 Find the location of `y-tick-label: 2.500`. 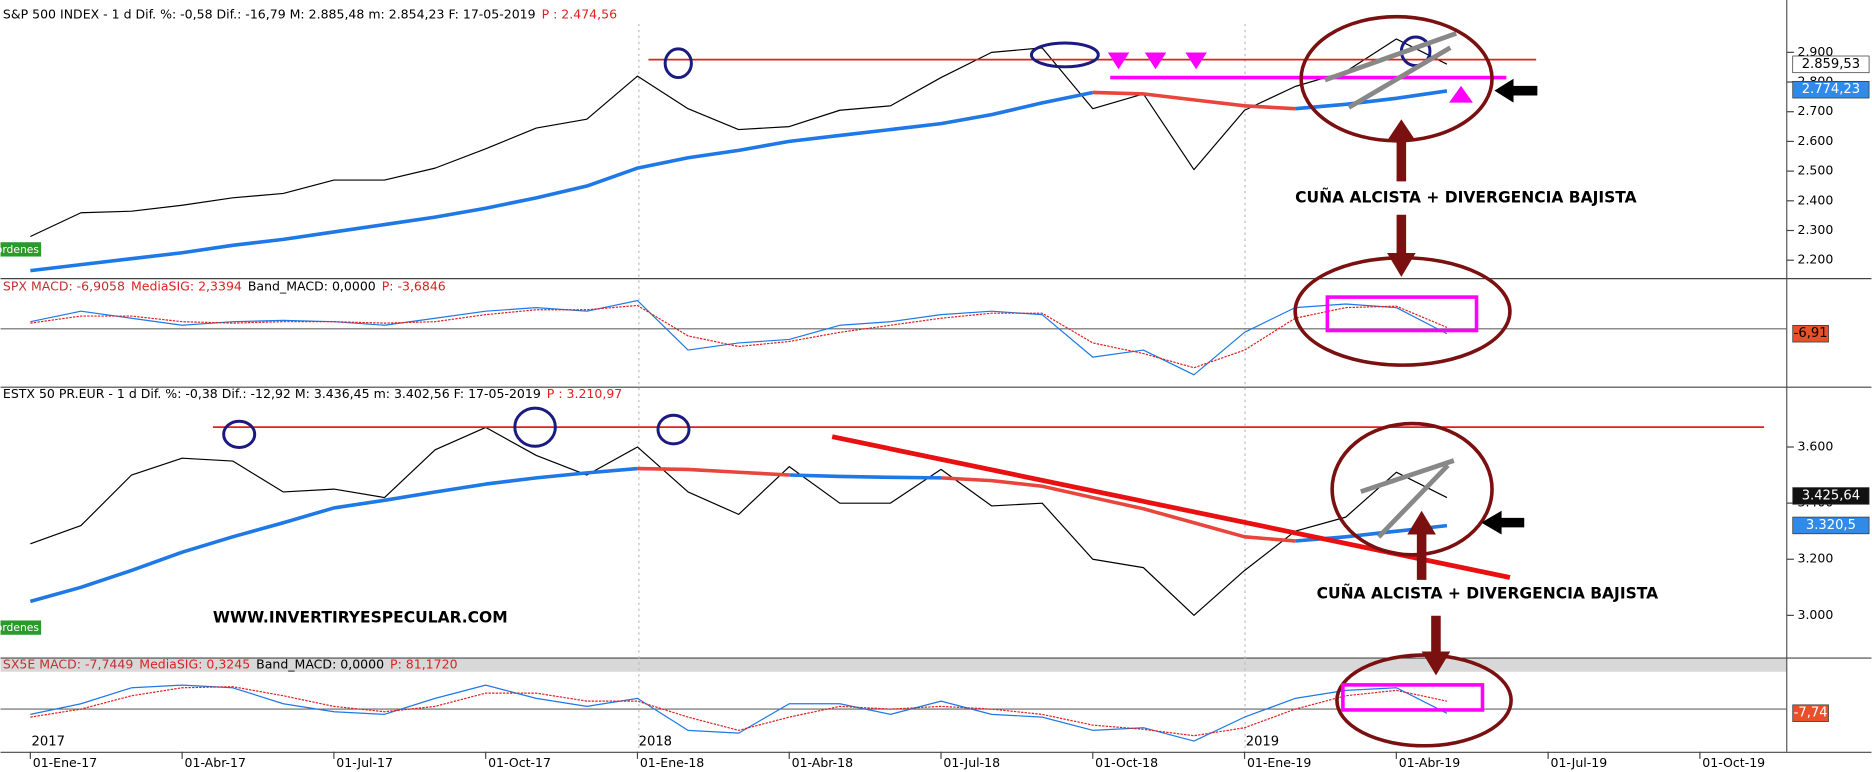

y-tick-label: 2.500 is located at coordinates (1815, 170).